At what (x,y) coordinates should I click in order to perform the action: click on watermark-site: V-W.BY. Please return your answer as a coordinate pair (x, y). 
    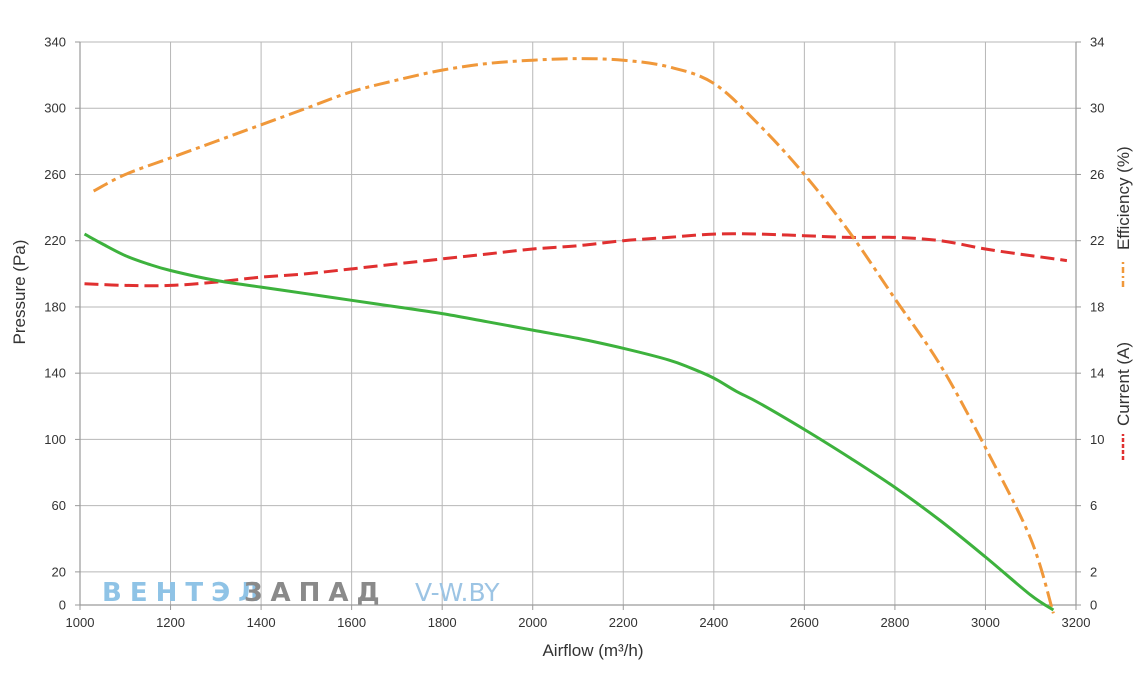
    Looking at the image, I should click on (457, 592).